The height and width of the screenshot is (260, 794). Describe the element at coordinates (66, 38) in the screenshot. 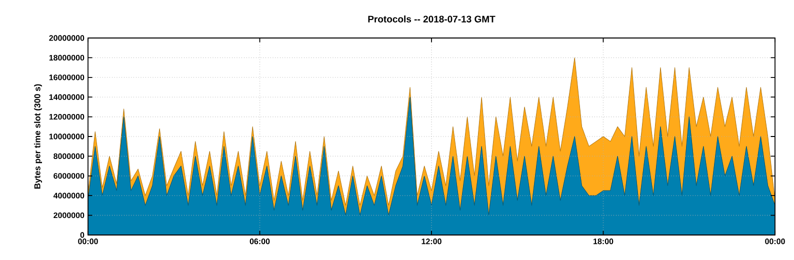

I see `y-tick-label: 20000000` at that location.